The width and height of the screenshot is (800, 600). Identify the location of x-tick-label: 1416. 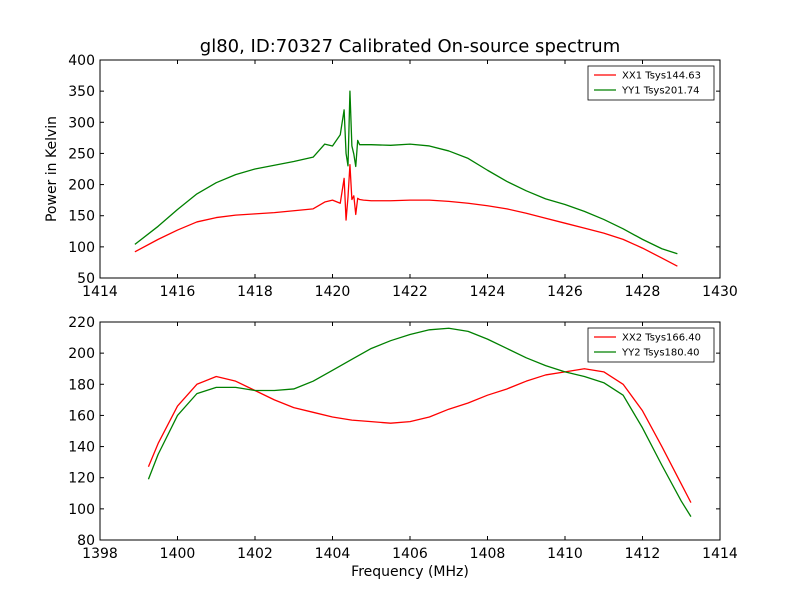
(178, 292).